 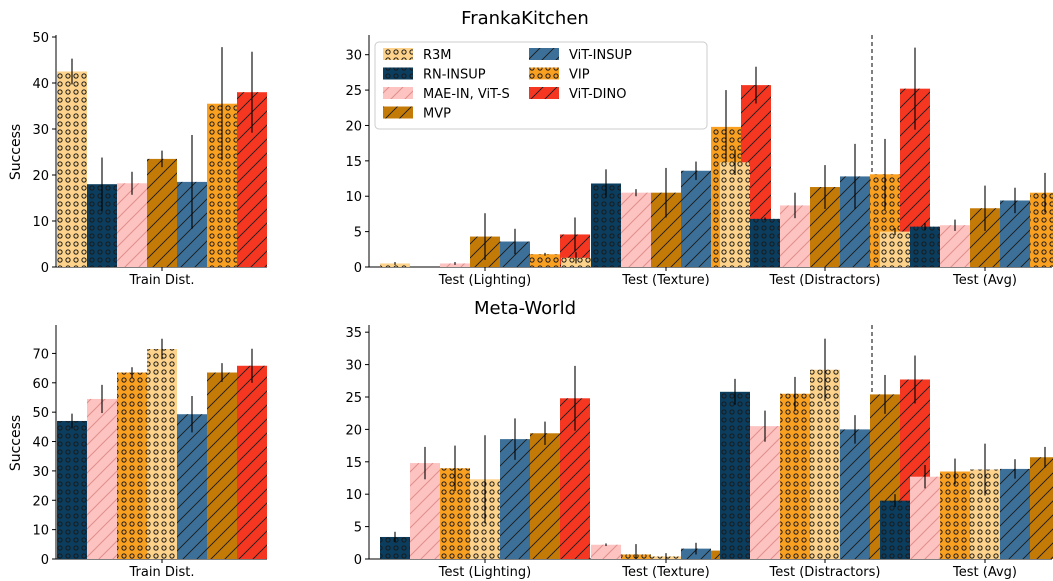 What do you see at coordinates (137, 159) in the screenshot?
I see `frankakitchen-train-panel: 0 10 20 30 40 50 Success Train Dist.` at bounding box center [137, 159].